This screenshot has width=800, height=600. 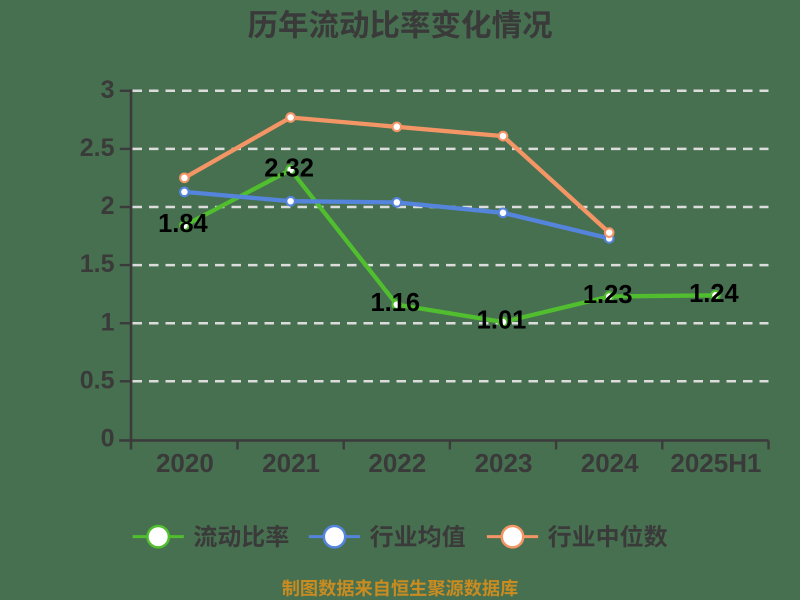 I want to click on svg-text: 2022, so click(x=397, y=463).